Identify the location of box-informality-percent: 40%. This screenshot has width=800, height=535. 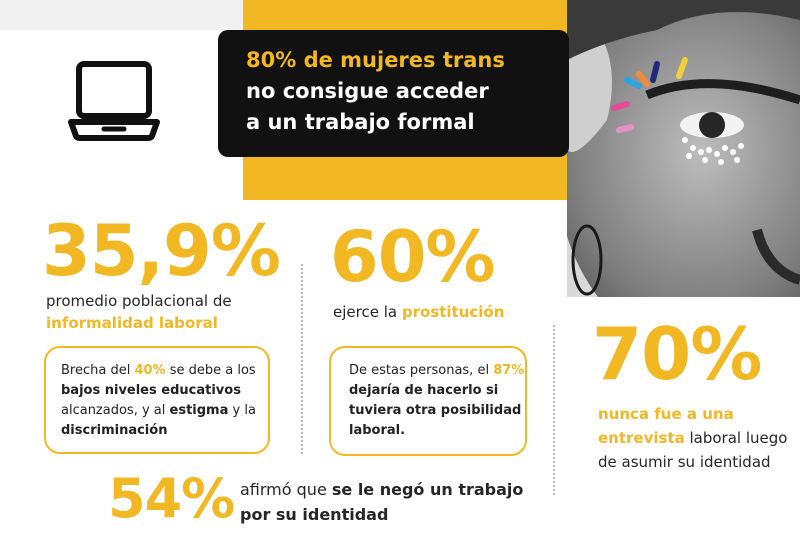
(150, 370).